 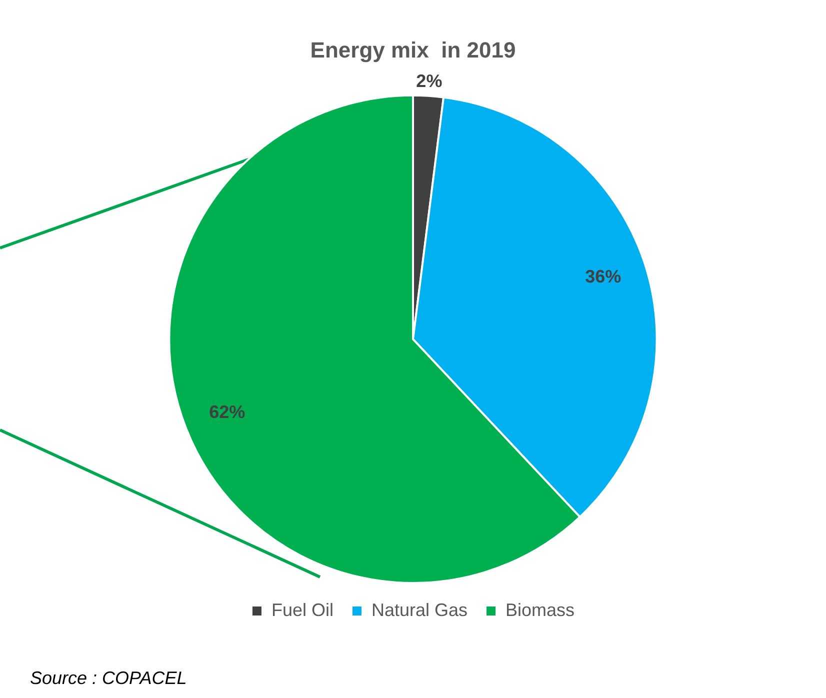 I want to click on data-label: 62%, so click(x=227, y=412).